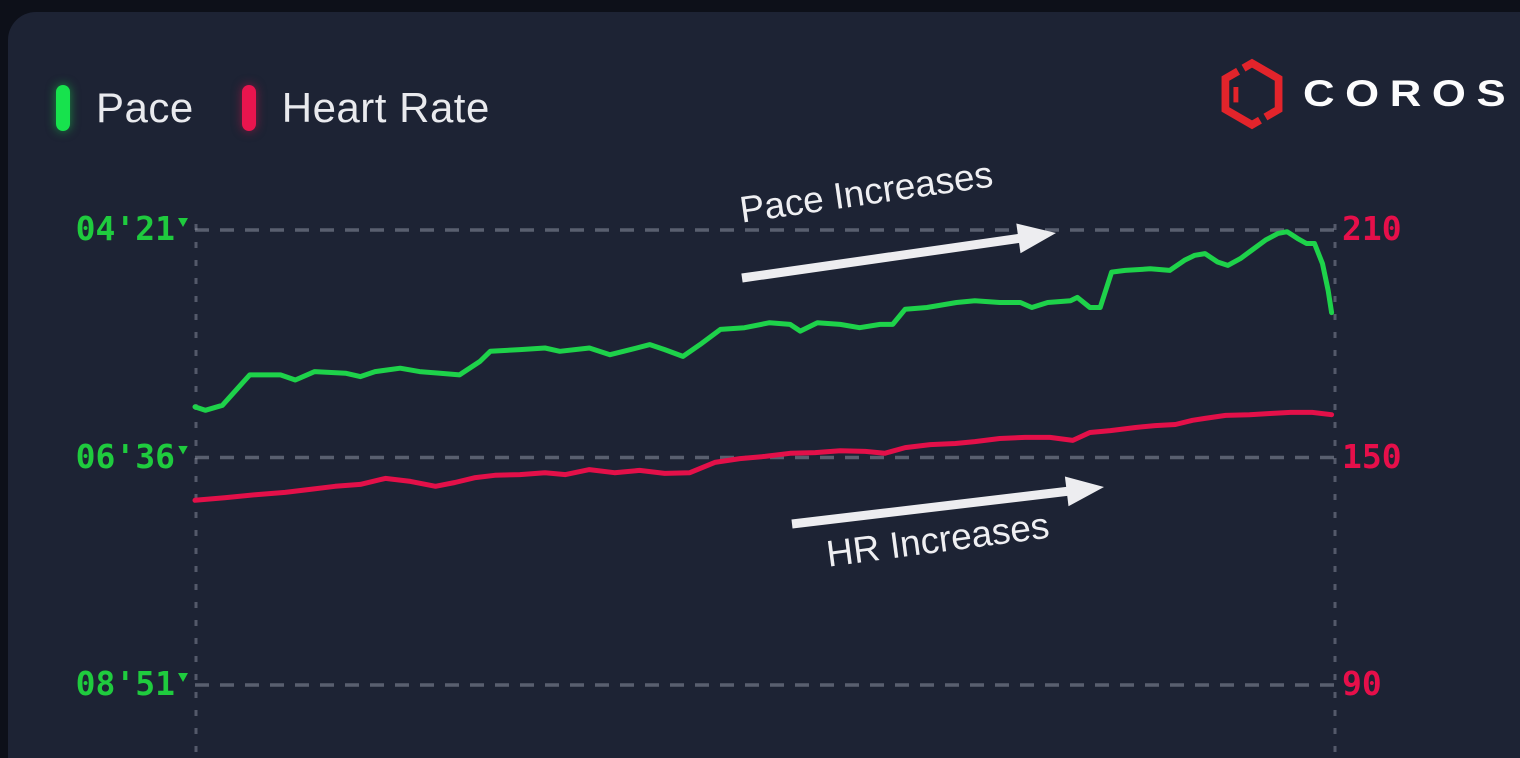  Describe the element at coordinates (132, 455) in the screenshot. I see `pace-axis-label: 06'36` at that location.